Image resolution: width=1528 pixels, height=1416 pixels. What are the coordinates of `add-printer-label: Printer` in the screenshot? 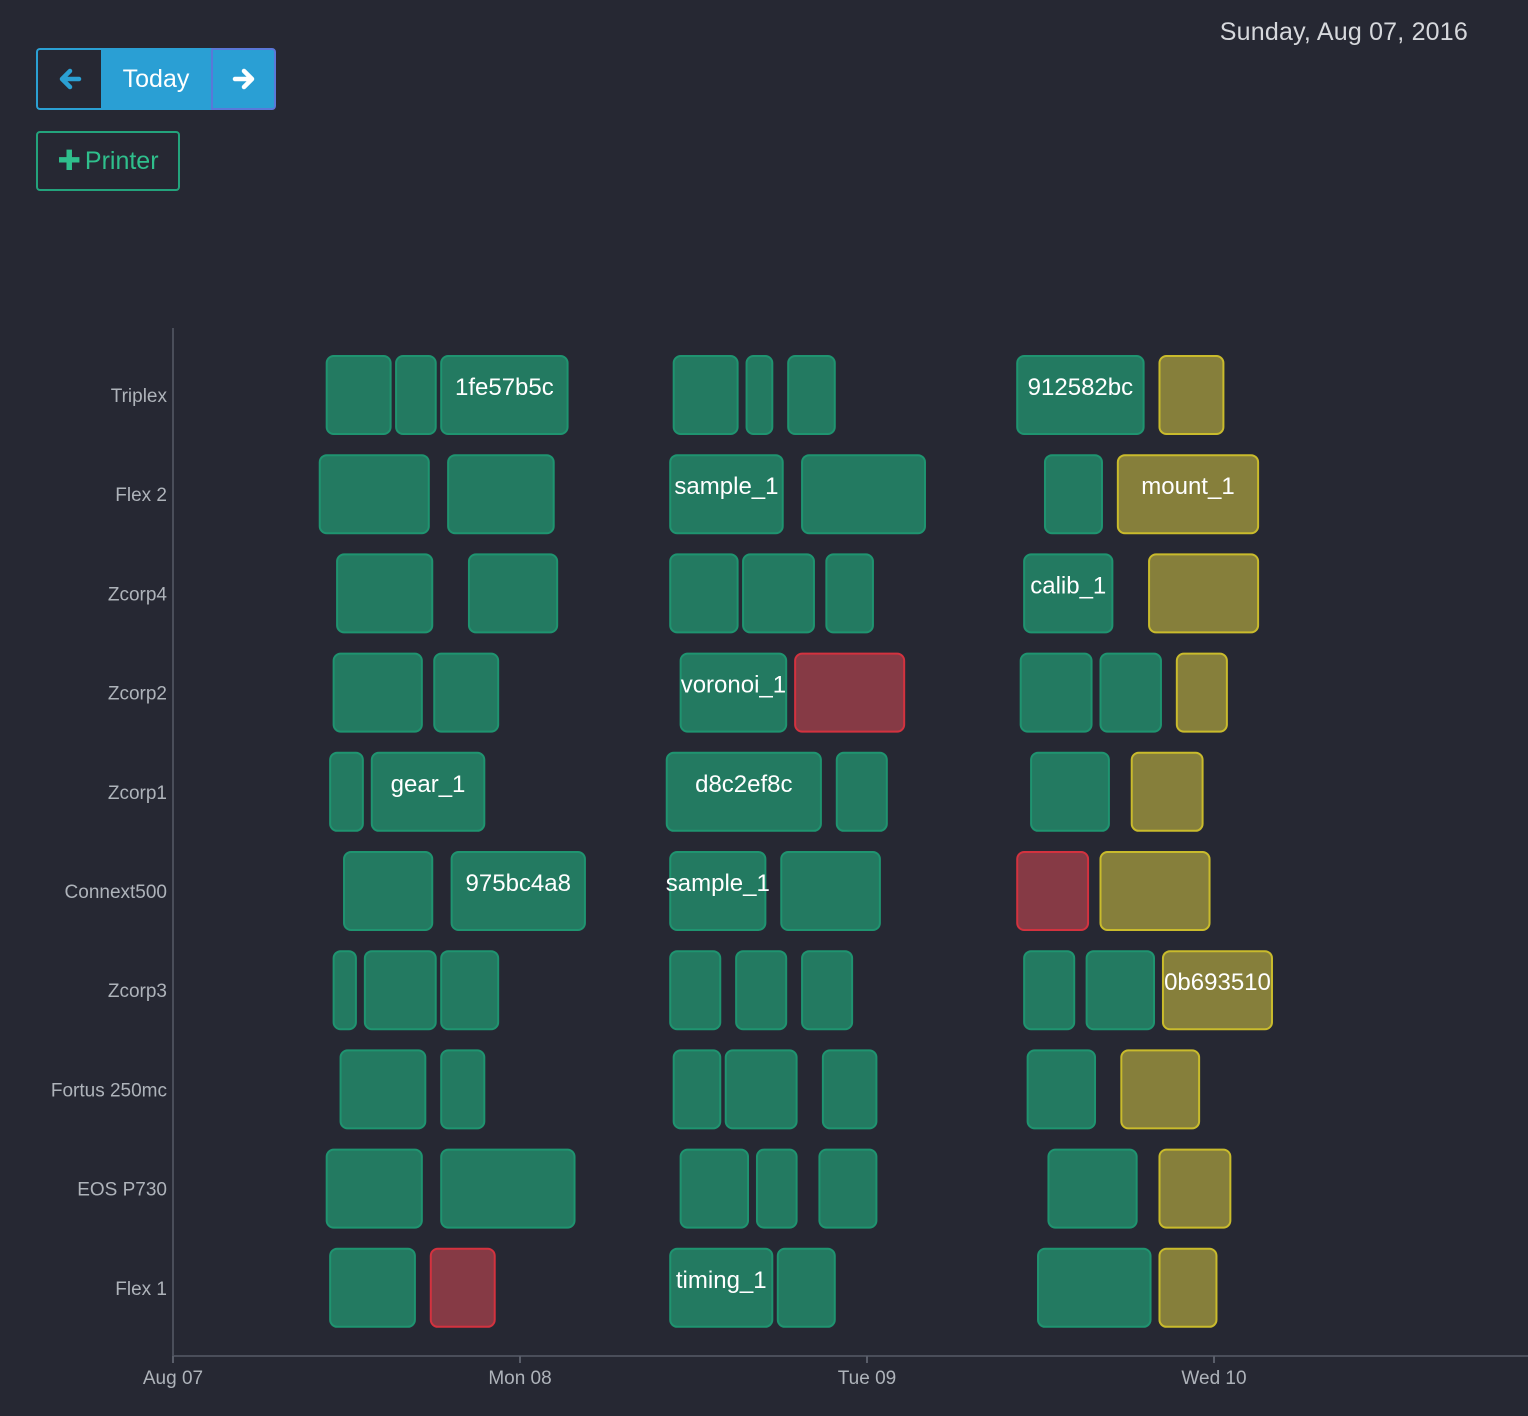 It's located at (121, 160).